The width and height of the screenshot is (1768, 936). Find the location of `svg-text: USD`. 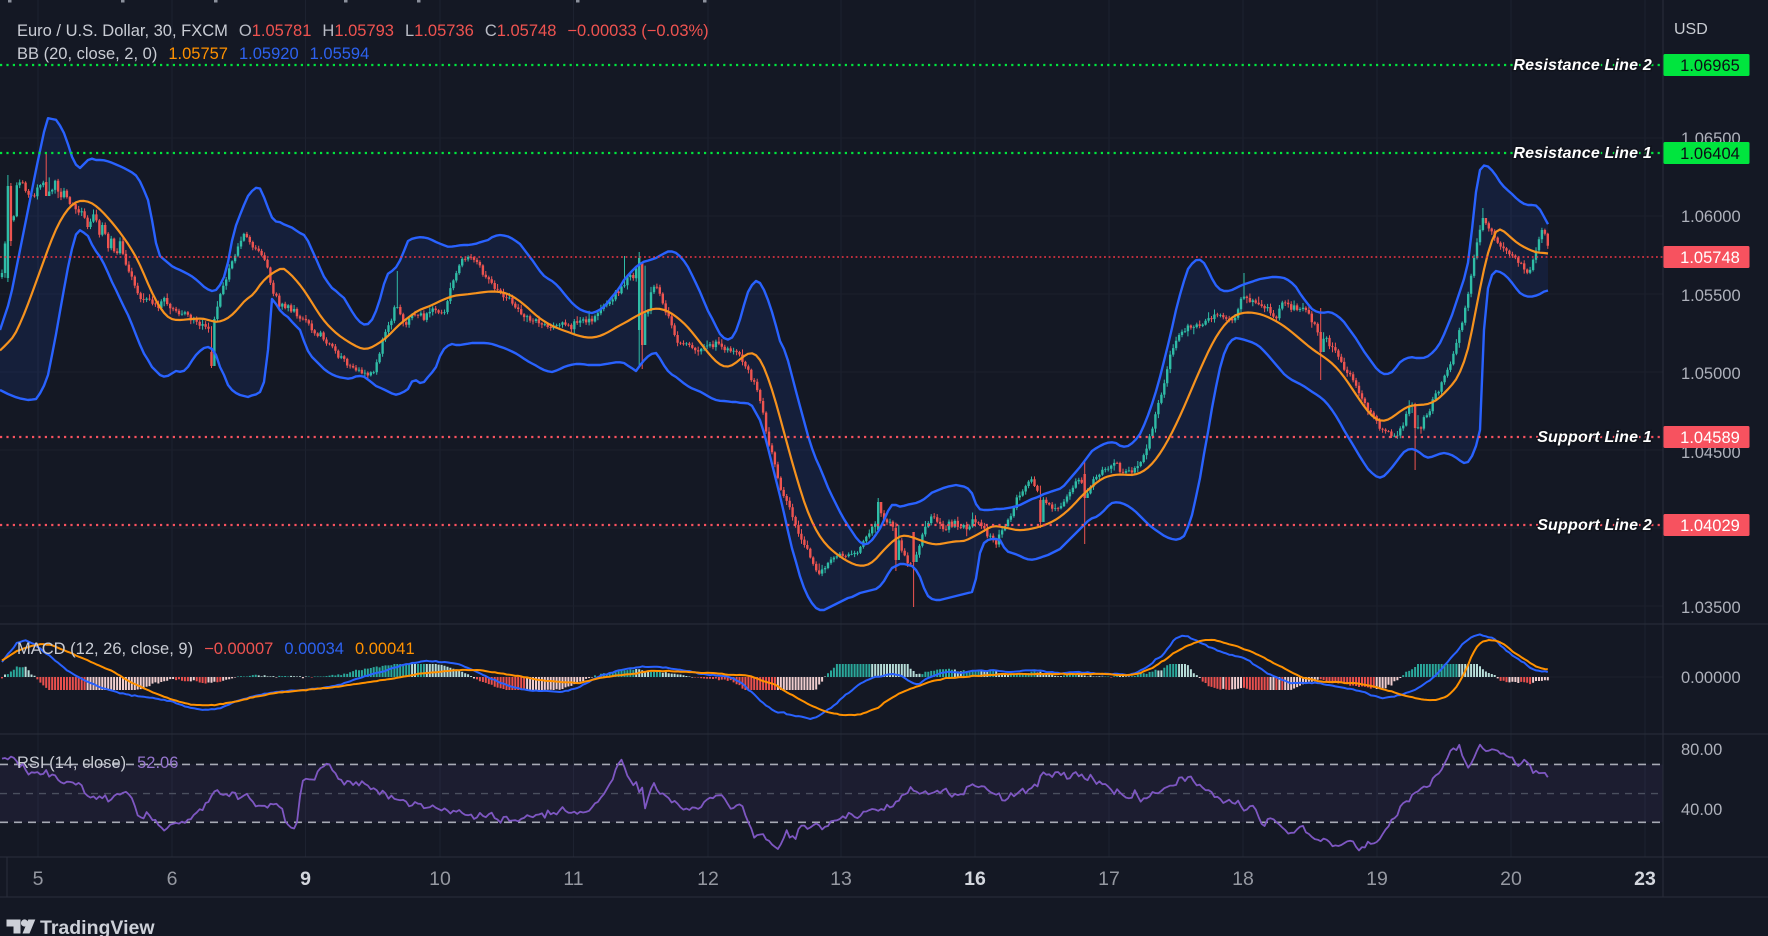

svg-text: USD is located at coordinates (1691, 29).